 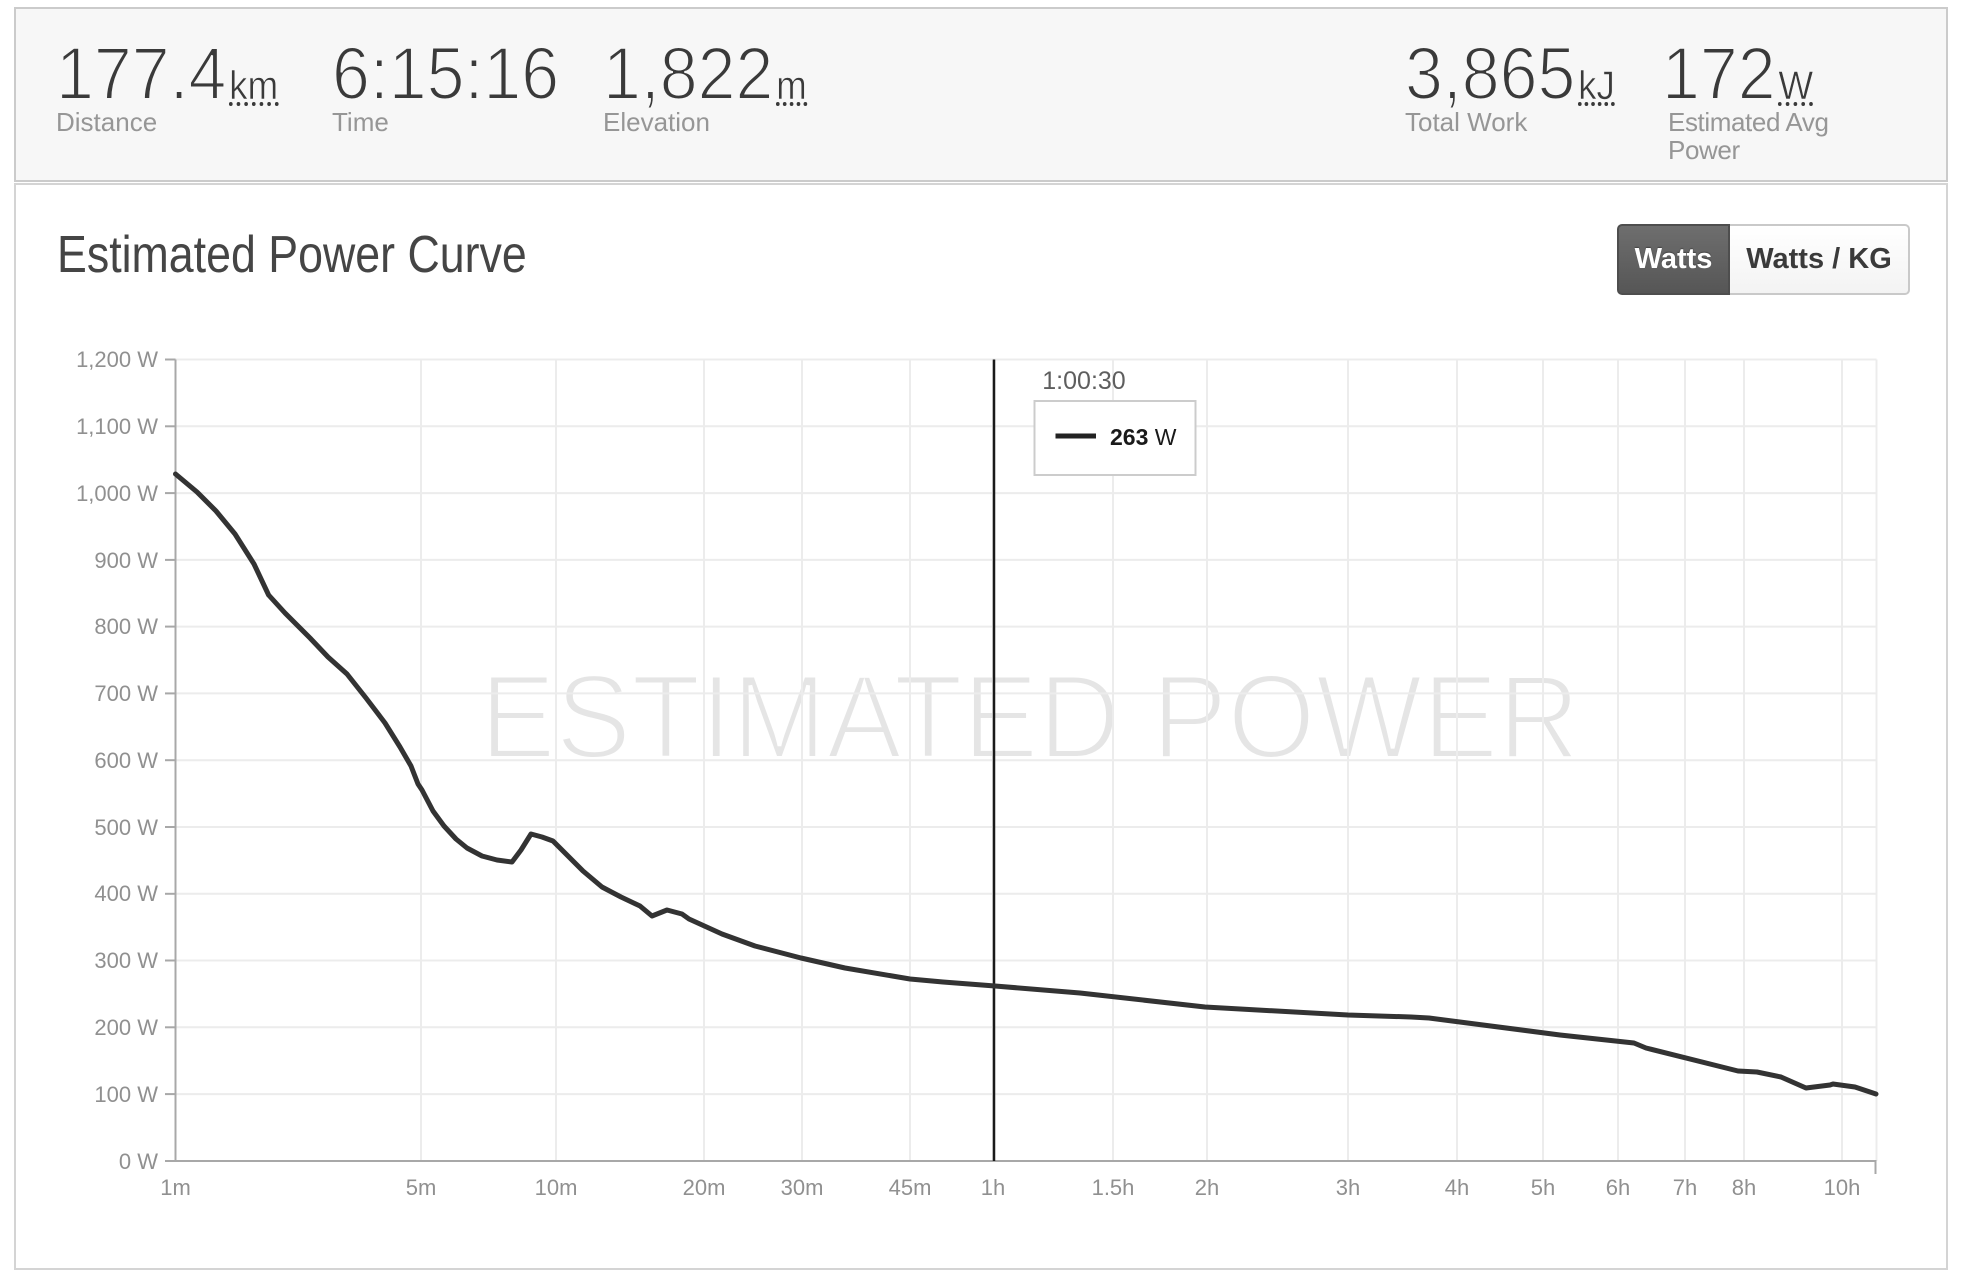 What do you see at coordinates (126, 1027) in the screenshot?
I see `svg-text: 200 W` at bounding box center [126, 1027].